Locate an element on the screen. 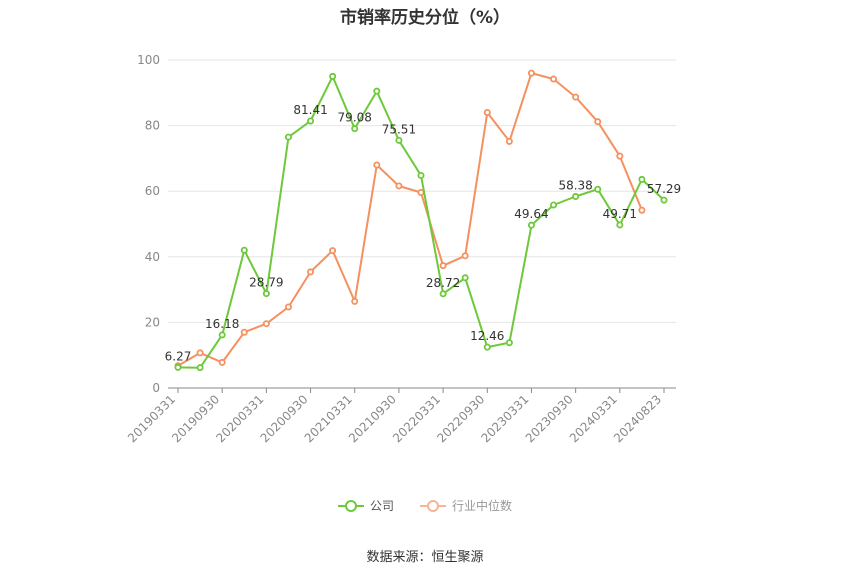 The height and width of the screenshot is (575, 850). data-label-company: 49.64 is located at coordinates (531, 214).